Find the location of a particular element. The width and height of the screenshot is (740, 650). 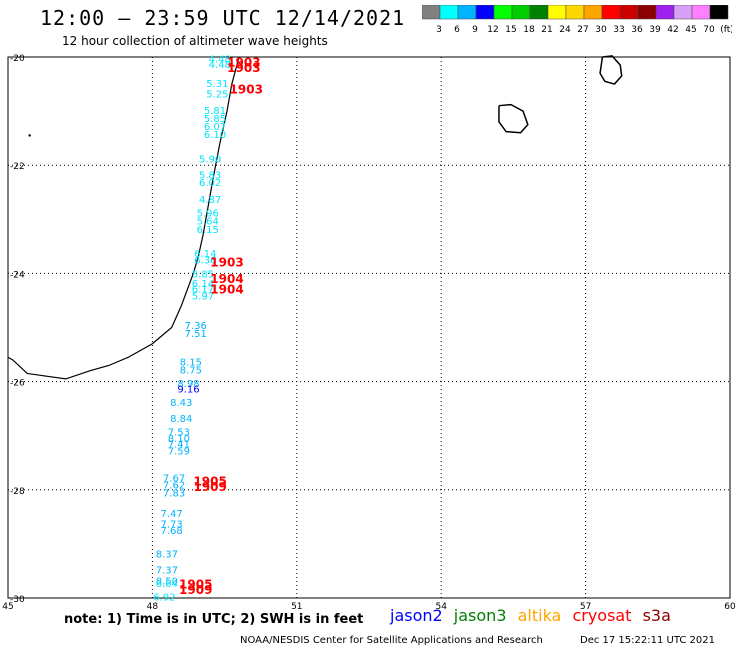

wave-height-label: 5.31 is located at coordinates (217, 84).